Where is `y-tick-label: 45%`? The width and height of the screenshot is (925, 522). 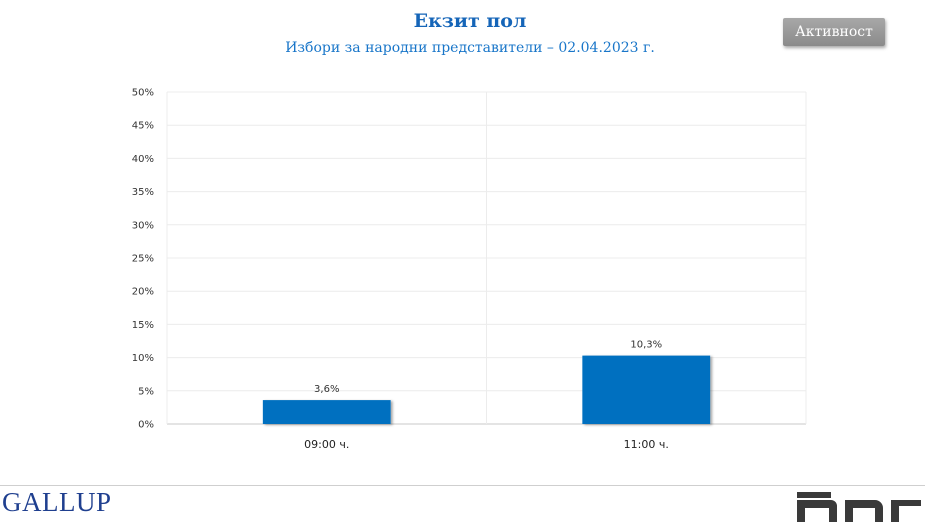
y-tick-label: 45% is located at coordinates (143, 126).